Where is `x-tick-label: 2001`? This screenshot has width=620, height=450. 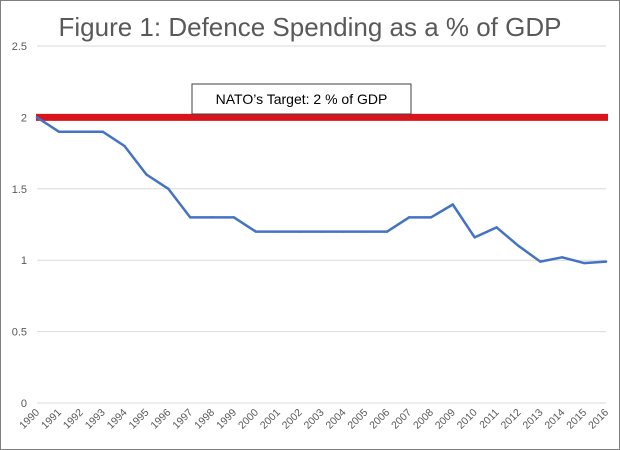
x-tick-label: 2001 is located at coordinates (270, 419).